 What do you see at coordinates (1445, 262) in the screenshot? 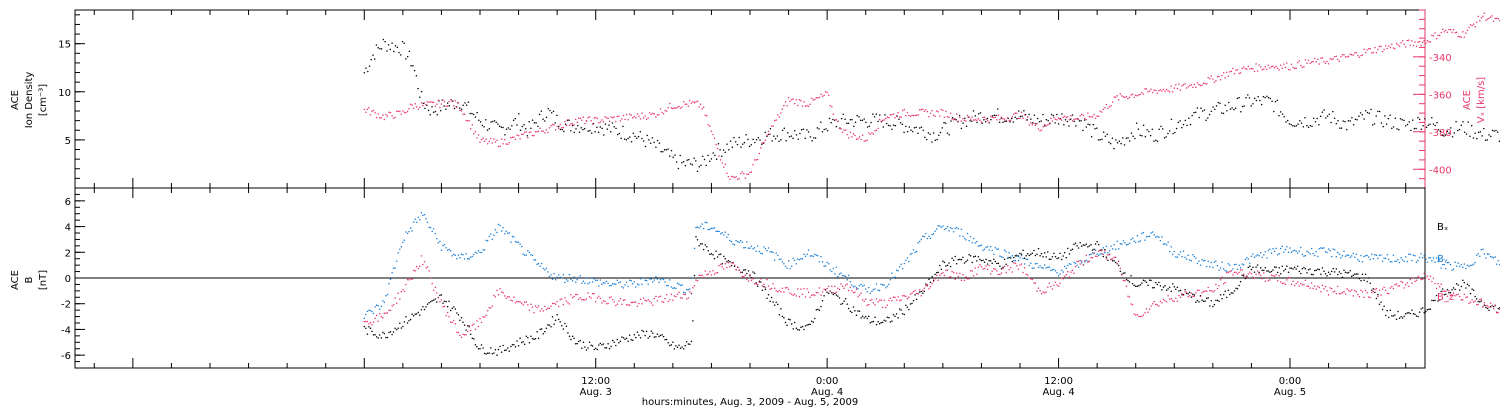
I see `legend: Bₓ Bᵧ B_z` at bounding box center [1445, 262].